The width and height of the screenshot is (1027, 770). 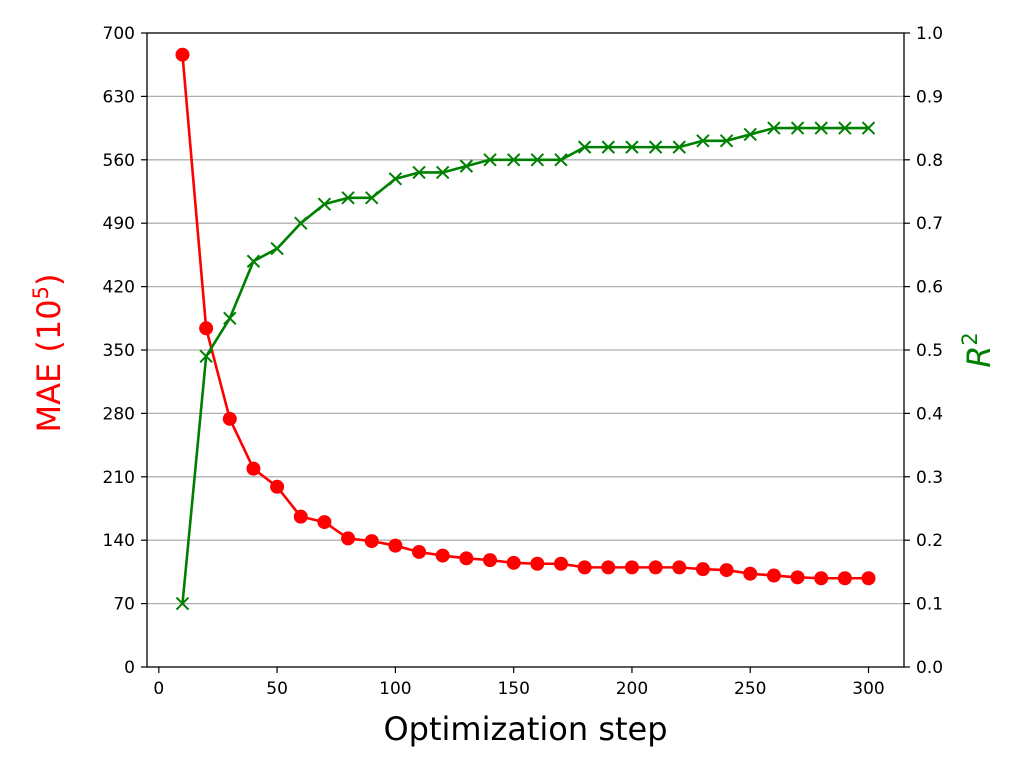 What do you see at coordinates (124, 605) in the screenshot?
I see `left-y-tick-label: 70` at bounding box center [124, 605].